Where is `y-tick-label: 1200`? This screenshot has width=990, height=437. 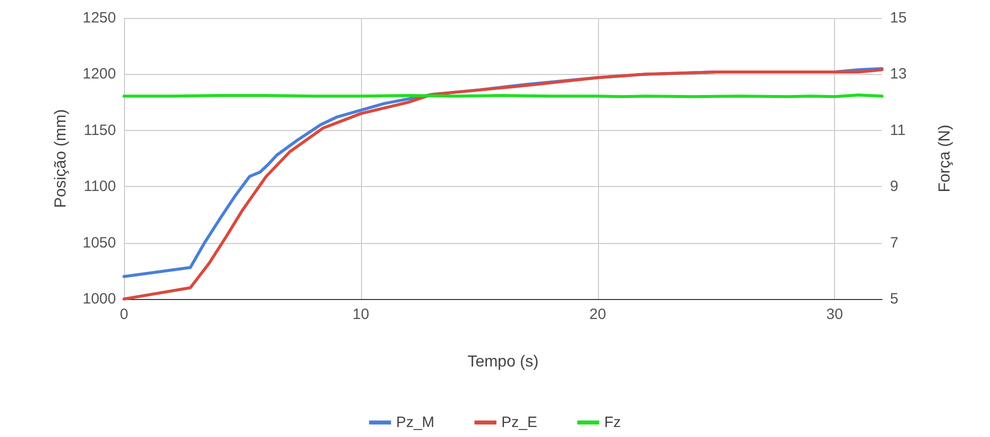 y-tick-label: 1200 is located at coordinates (99, 74).